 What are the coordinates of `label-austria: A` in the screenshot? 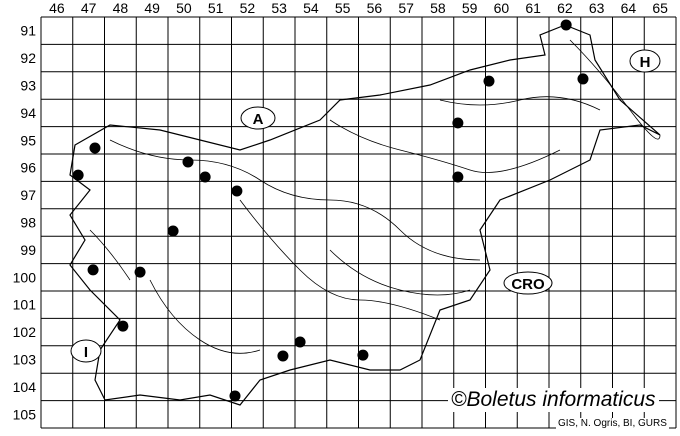 It's located at (258, 118).